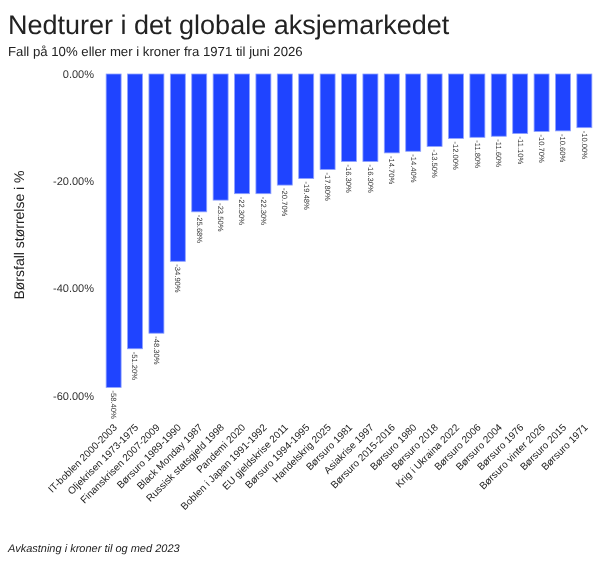  What do you see at coordinates (229, 25) in the screenshot?
I see `chart-title: Nedturer i det globale aksjemarkedet` at bounding box center [229, 25].